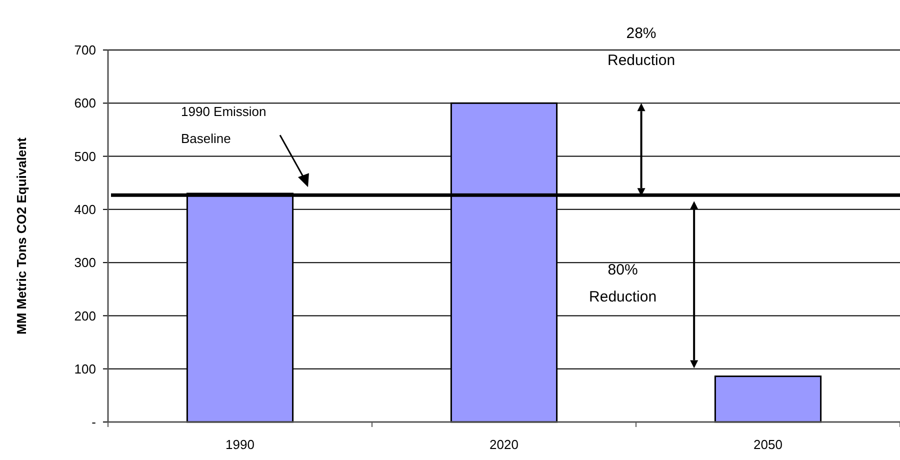 This screenshot has width=900, height=460. I want to click on x-tick-label: 2020, so click(504, 444).